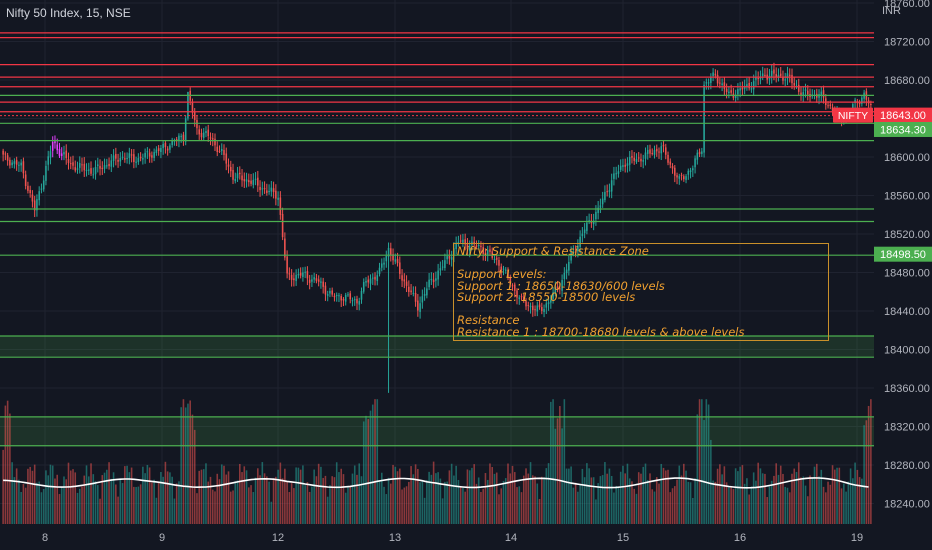 The image size is (932, 550). Describe the element at coordinates (452, 538) in the screenshot. I see `time-axis: 8 9 12 13 14 15 16 19` at that location.